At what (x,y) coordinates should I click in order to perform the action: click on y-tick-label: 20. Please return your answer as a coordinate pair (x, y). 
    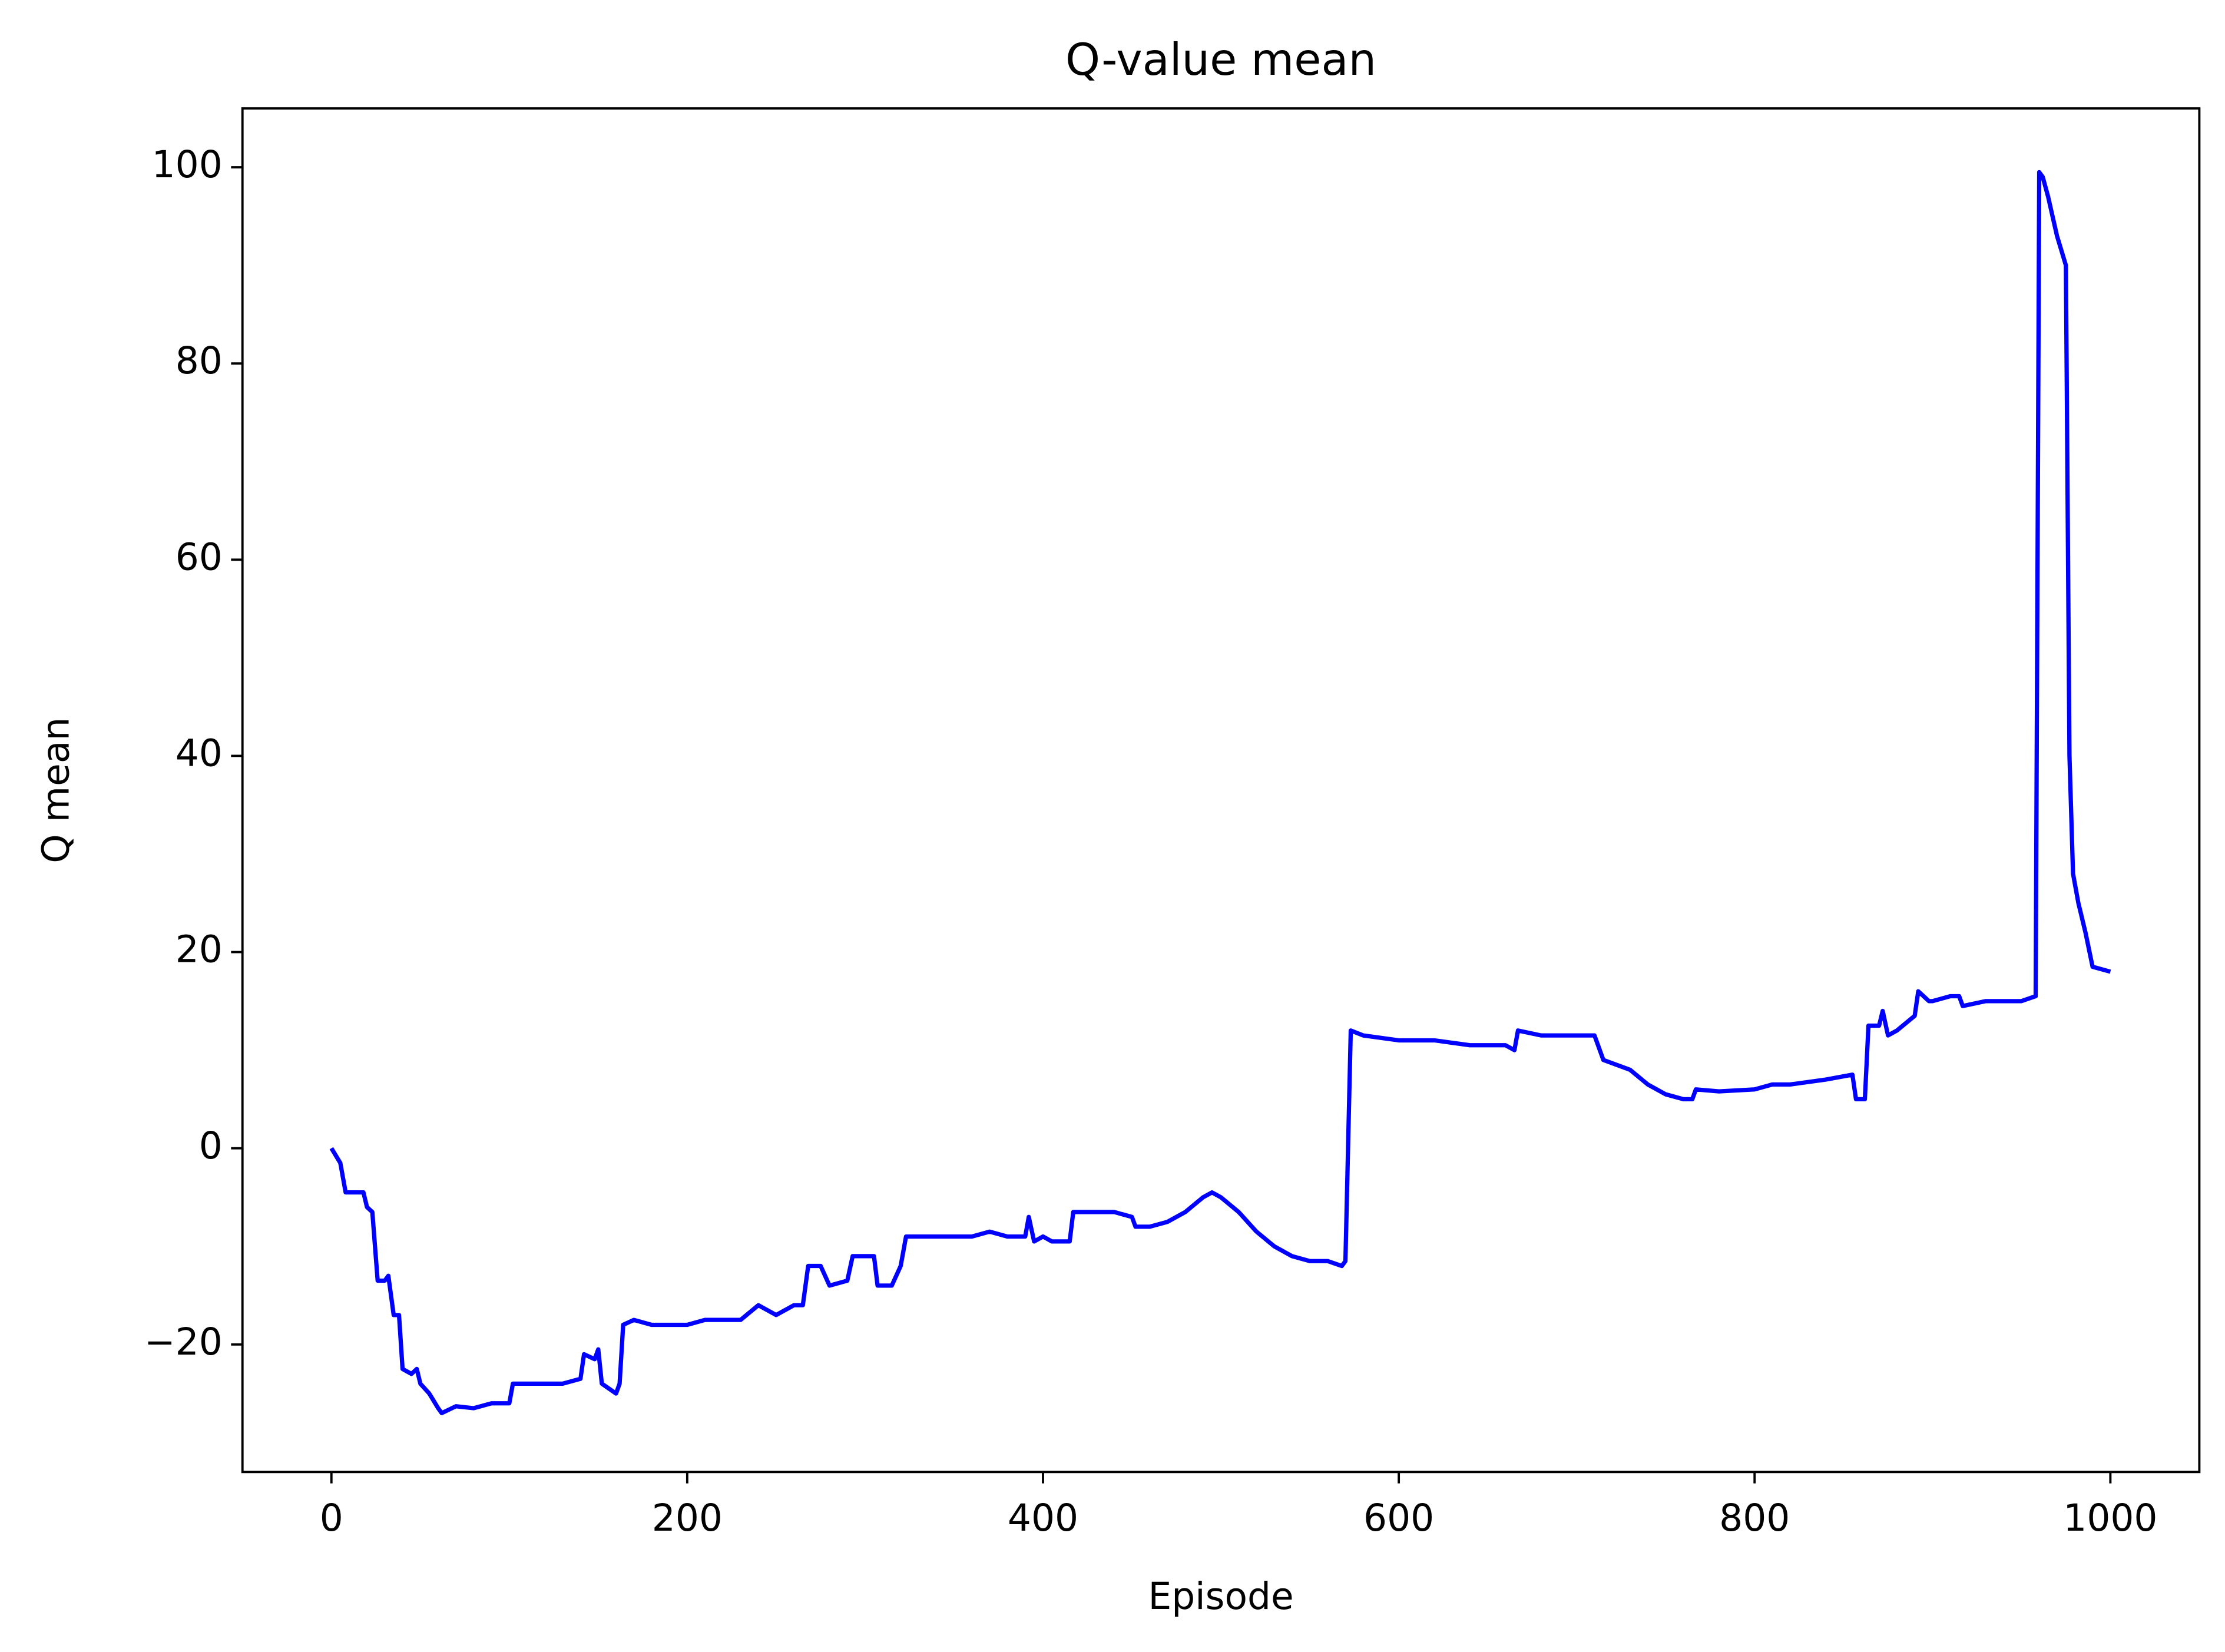
    Looking at the image, I should click on (199, 949).